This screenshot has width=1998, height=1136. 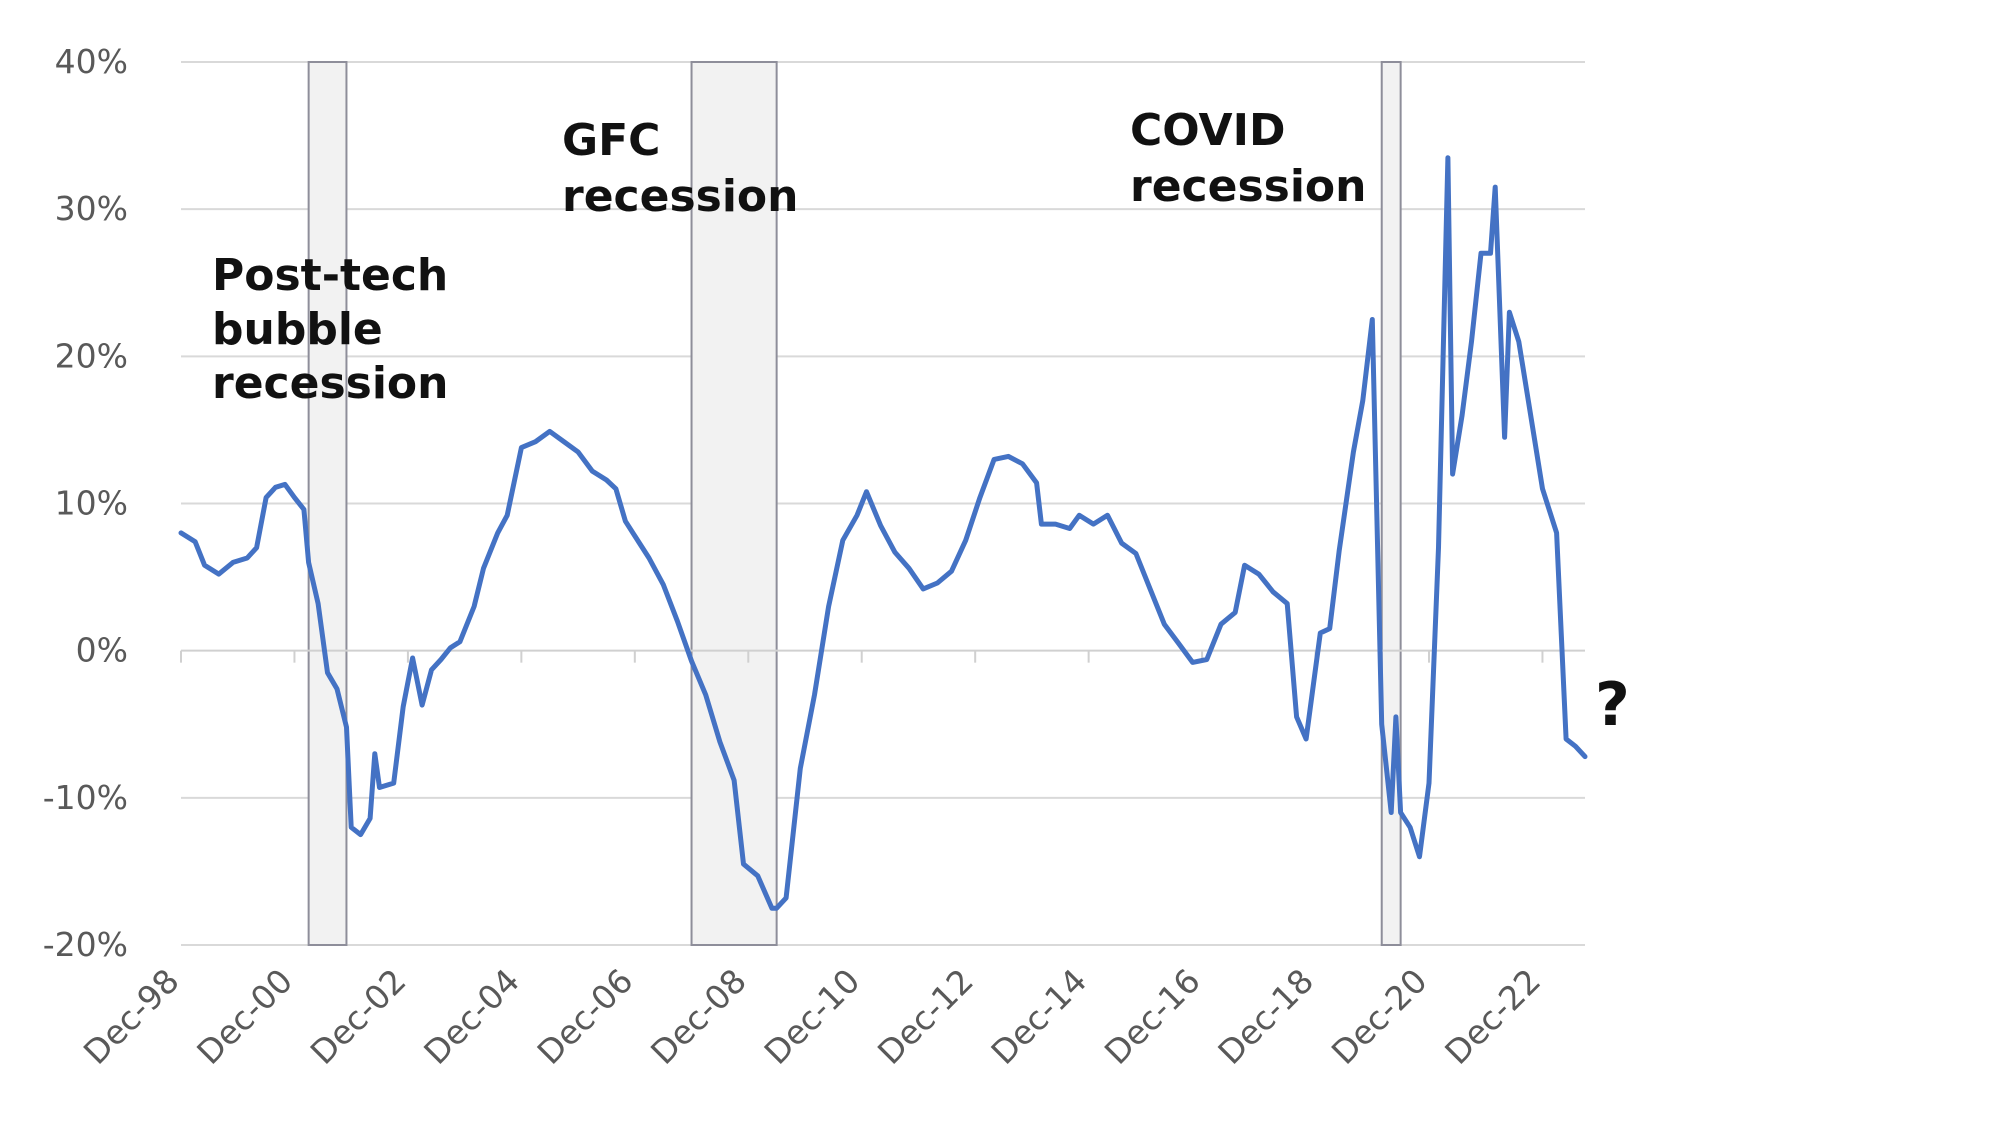 I want to click on x-tick-label: Dec-98, so click(x=131, y=1016).